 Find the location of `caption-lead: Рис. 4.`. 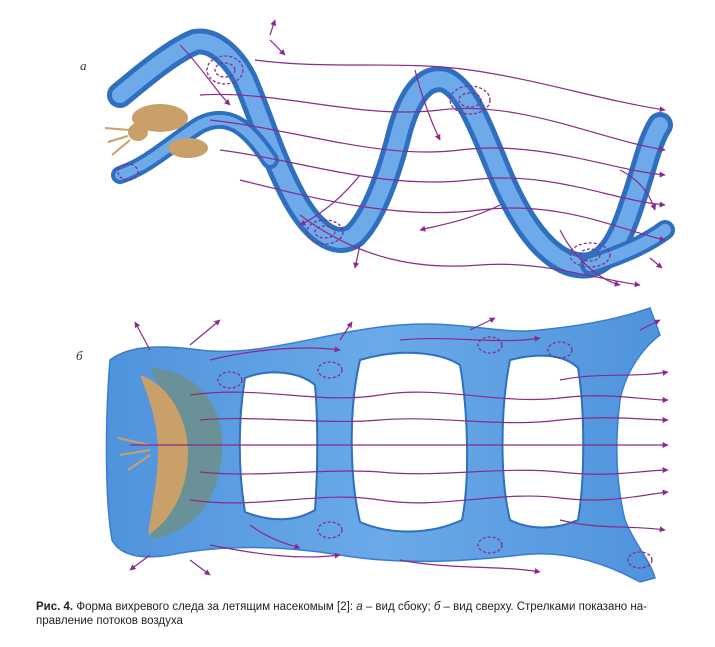

caption-lead: Рис. 4. is located at coordinates (55, 607).